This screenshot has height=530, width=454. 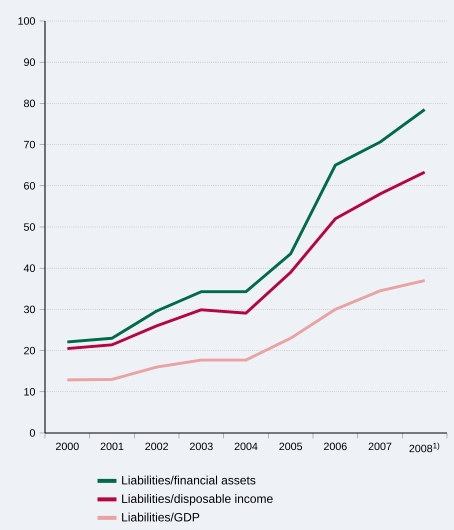 I want to click on y-tick-label: 10, so click(x=29, y=392).